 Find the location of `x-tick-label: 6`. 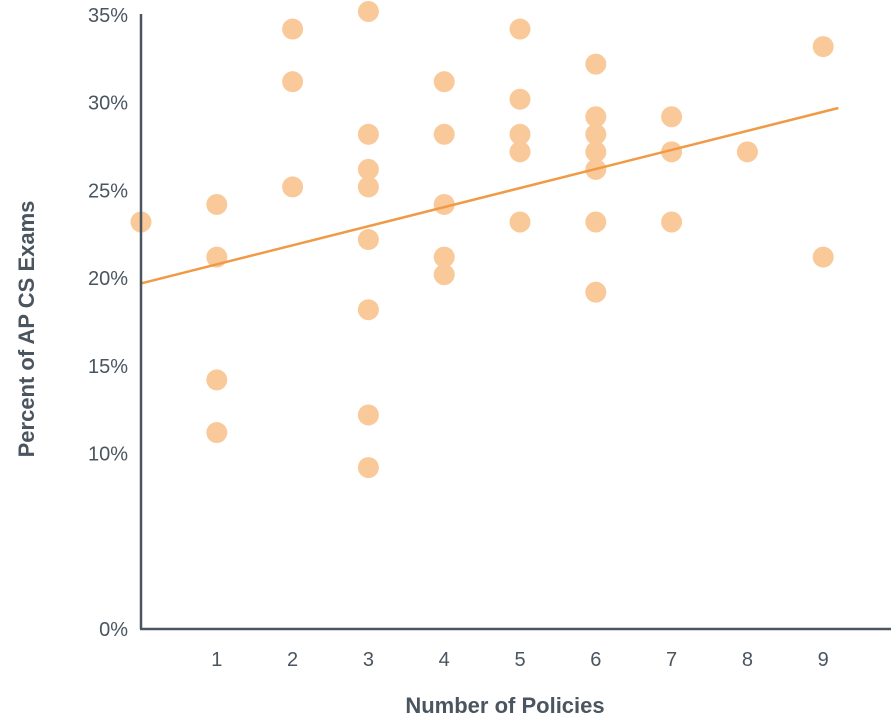

x-tick-label: 6 is located at coordinates (595, 660).